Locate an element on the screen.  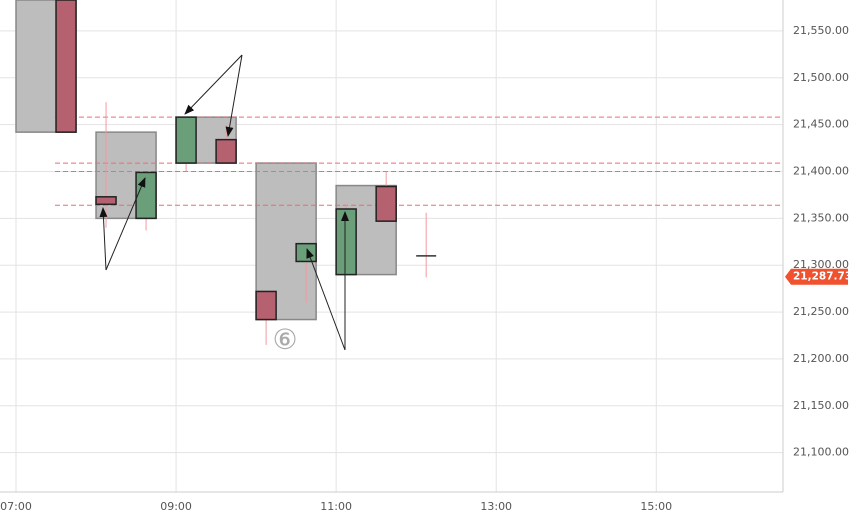
y-tick-label: 21,550.00 is located at coordinates (821, 30).